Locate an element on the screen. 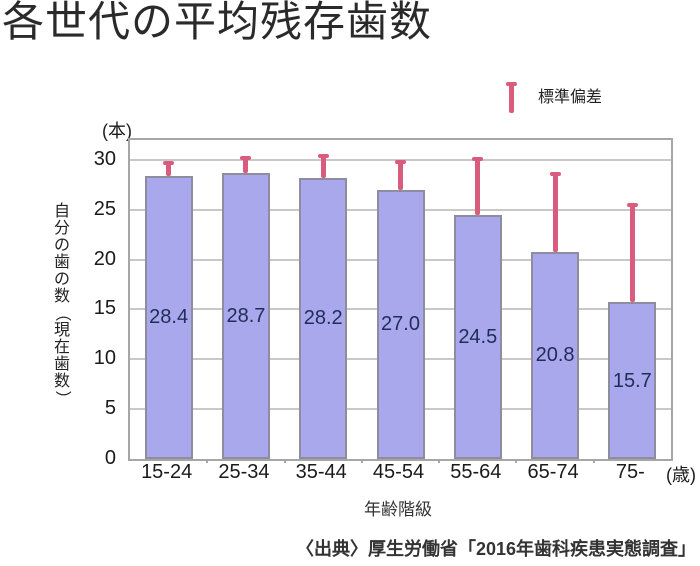  bar-value-label: 24.5 is located at coordinates (478, 336).